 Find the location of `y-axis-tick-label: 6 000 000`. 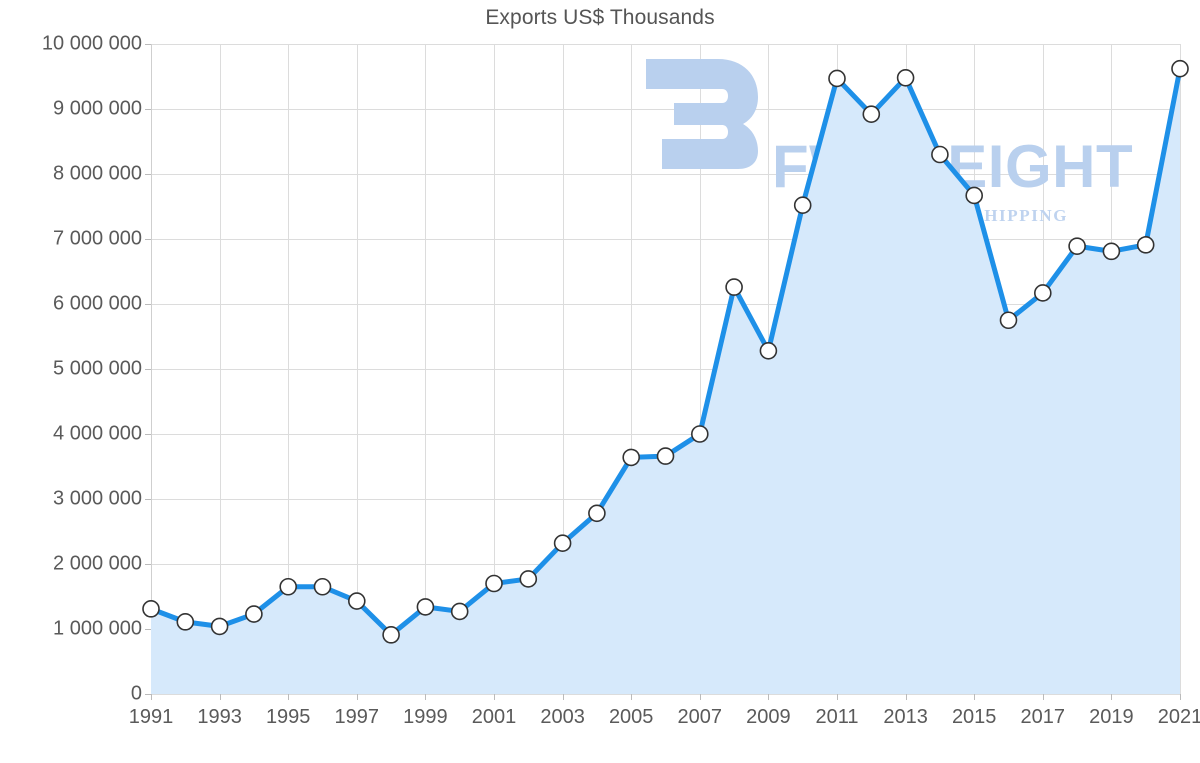

y-axis-tick-label: 6 000 000 is located at coordinates (97, 303).